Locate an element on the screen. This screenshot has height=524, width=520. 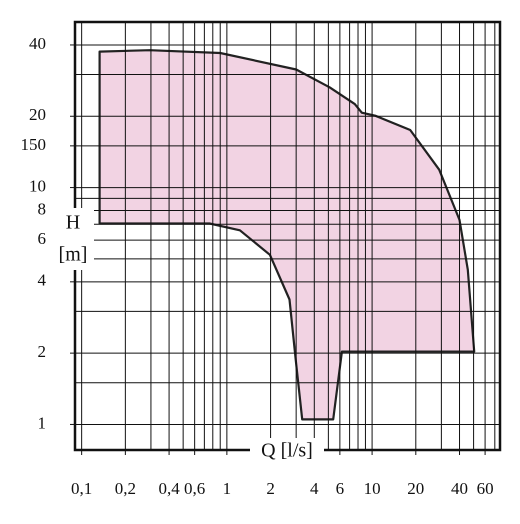
y-tick-label: 1 is located at coordinates (42, 422).